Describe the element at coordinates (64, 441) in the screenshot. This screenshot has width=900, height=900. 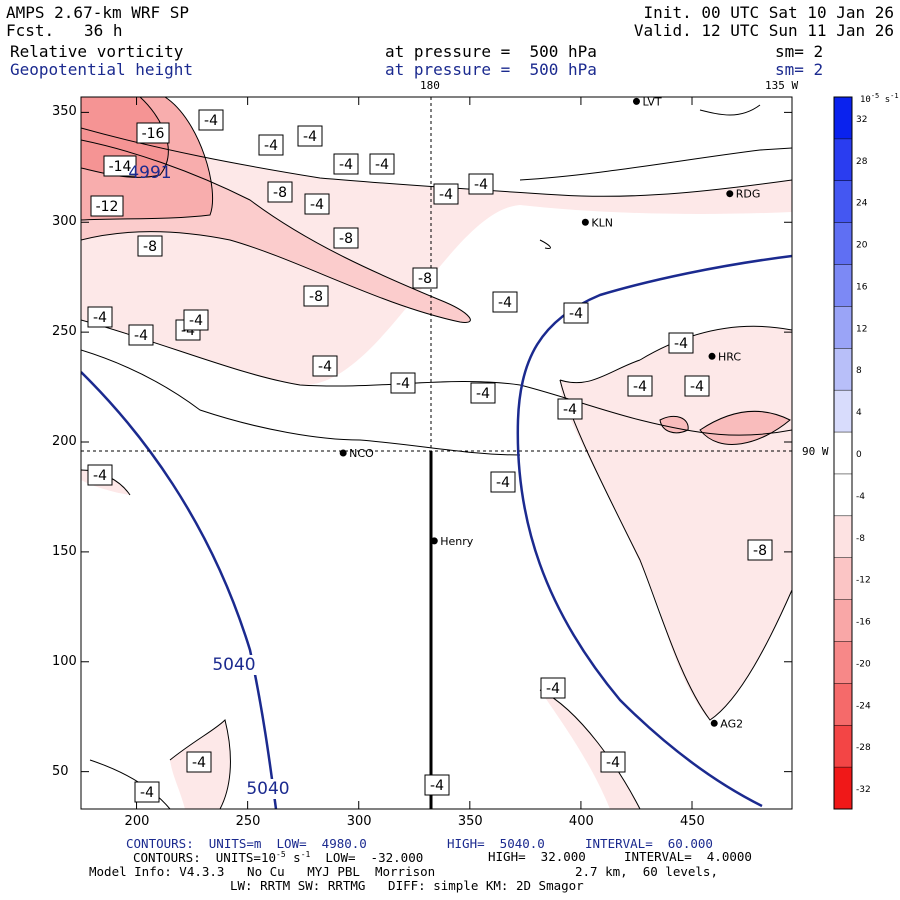
I see `y-tick-label: 200` at that location.